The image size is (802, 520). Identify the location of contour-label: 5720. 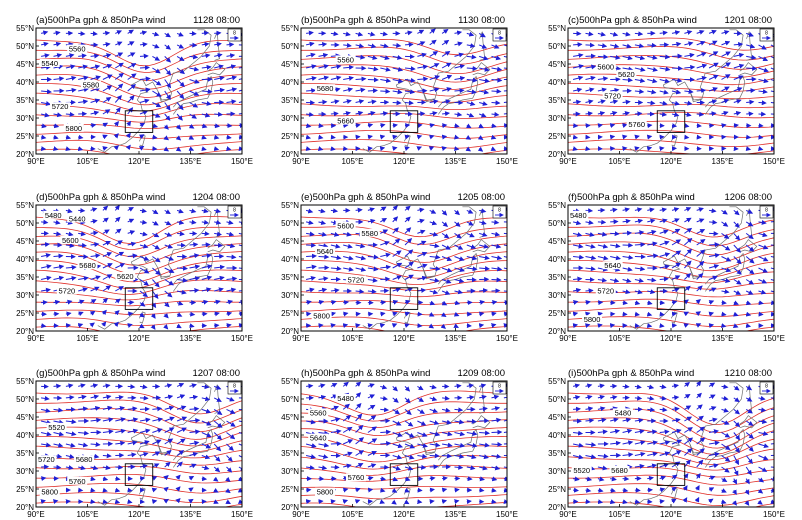
(356, 280).